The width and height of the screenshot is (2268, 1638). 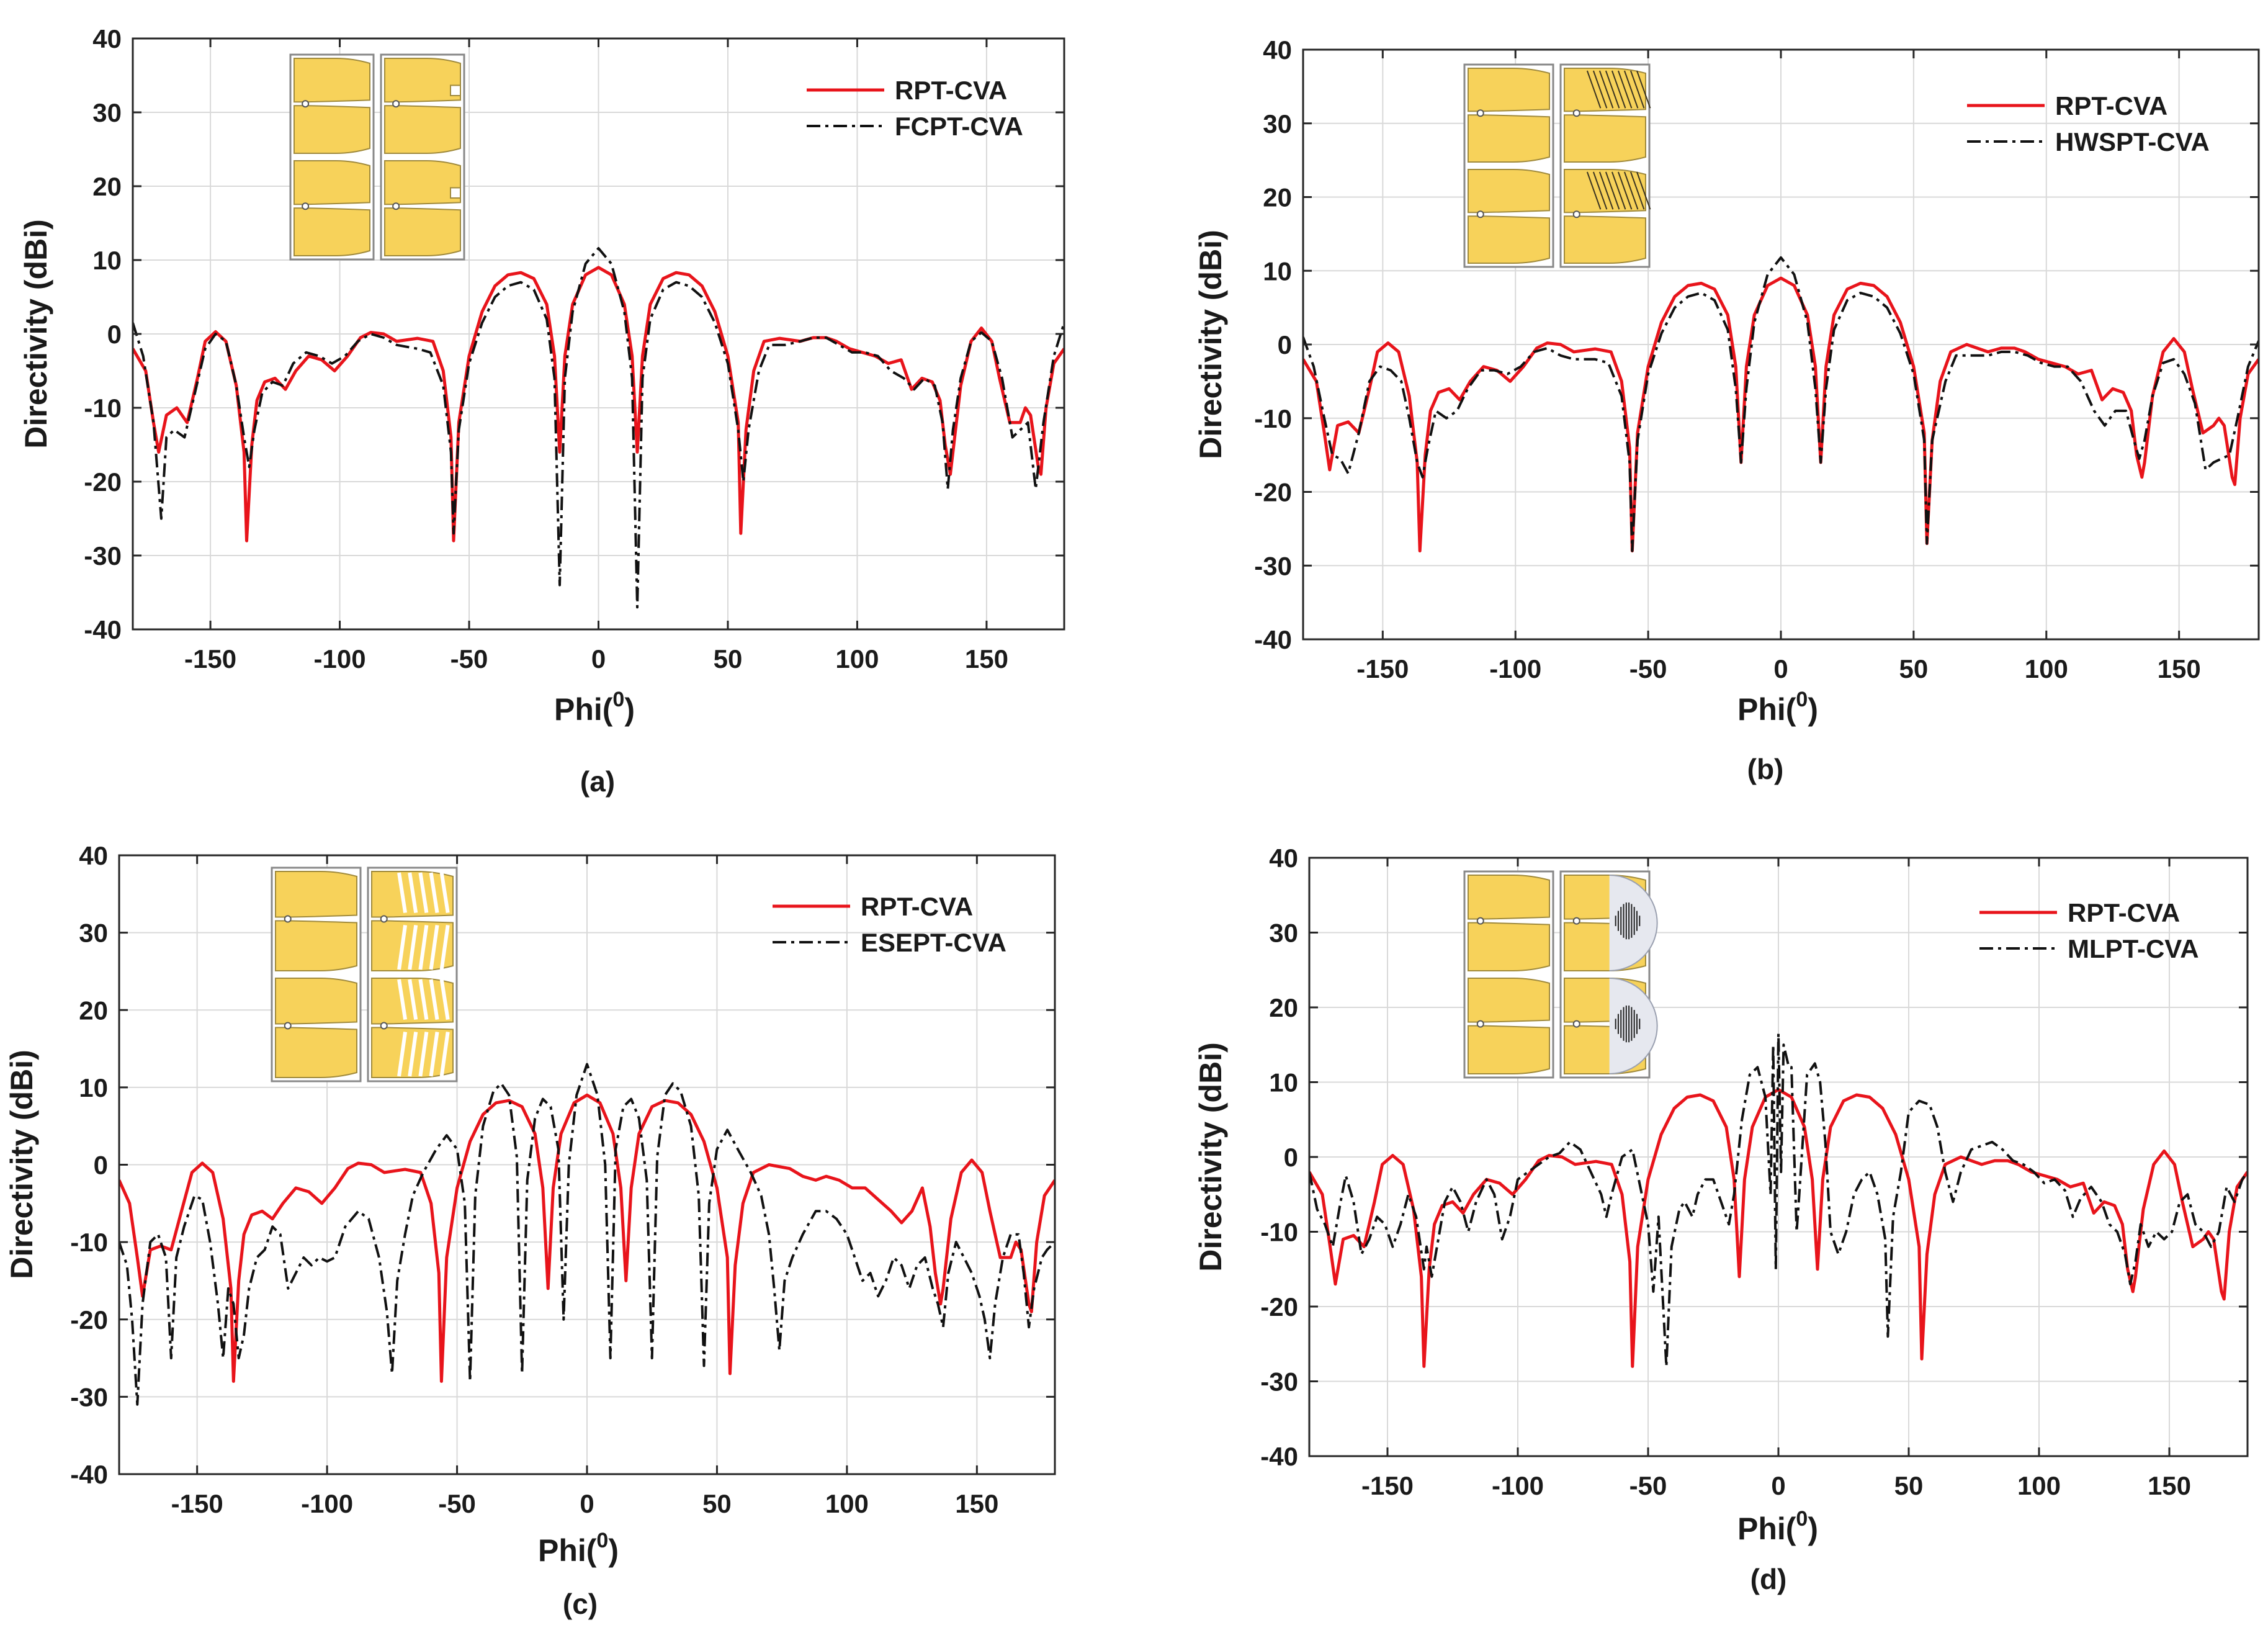 I want to click on series-line-esept-cva, so click(x=587, y=1234).